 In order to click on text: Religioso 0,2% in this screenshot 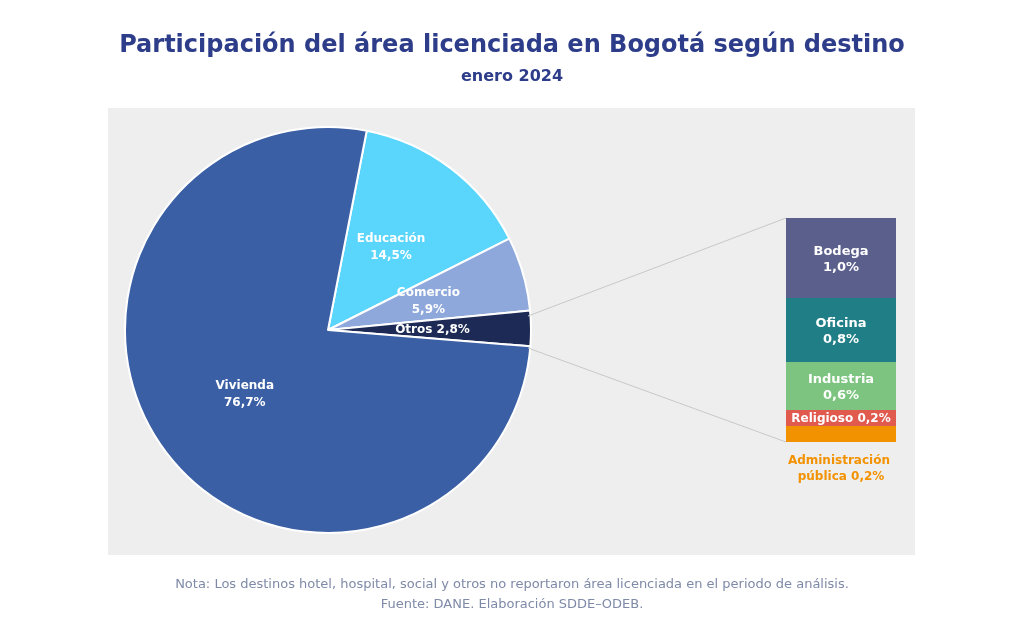, I will do `click(841, 418)`.